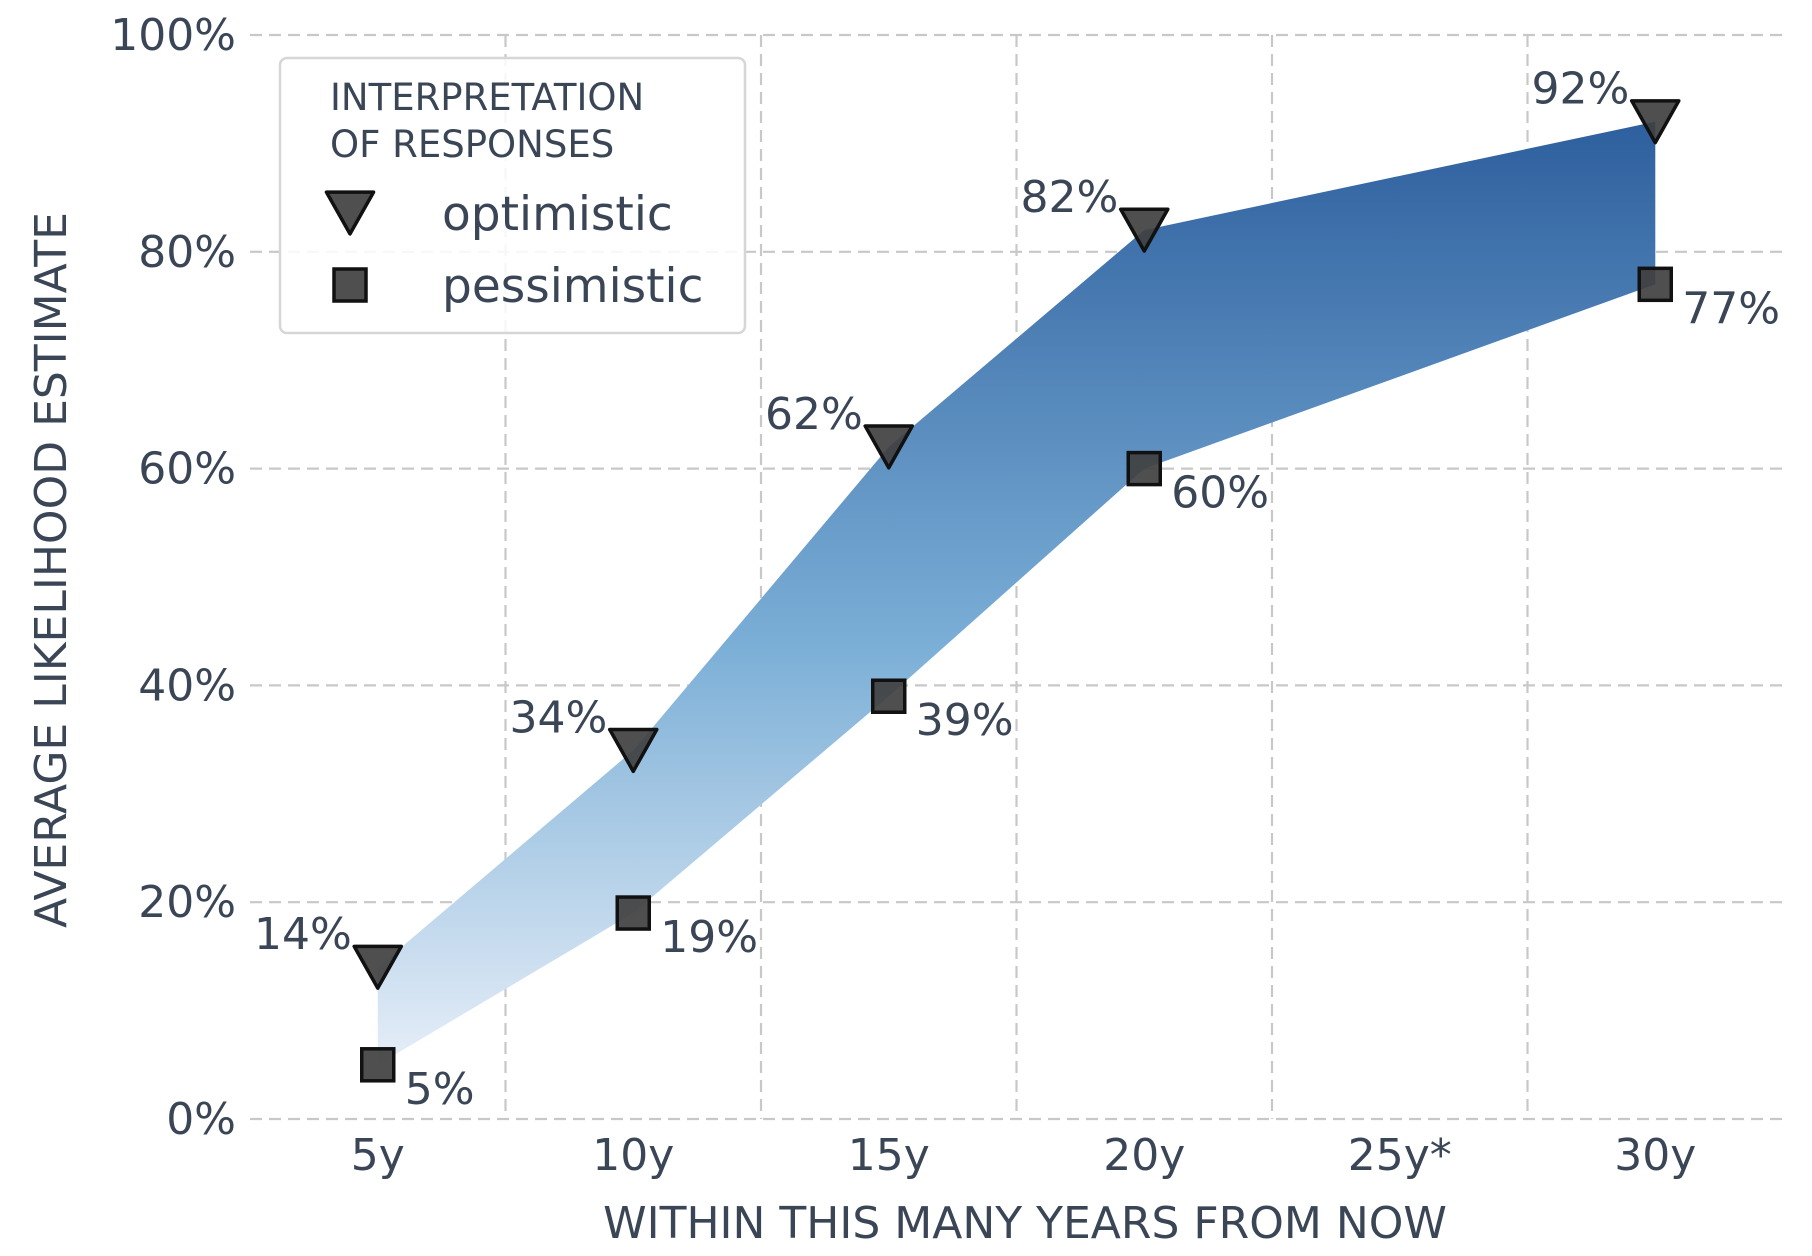 The width and height of the screenshot is (1812, 1256). What do you see at coordinates (1580, 89) in the screenshot?
I see `optimistic-value-label: 92%` at bounding box center [1580, 89].